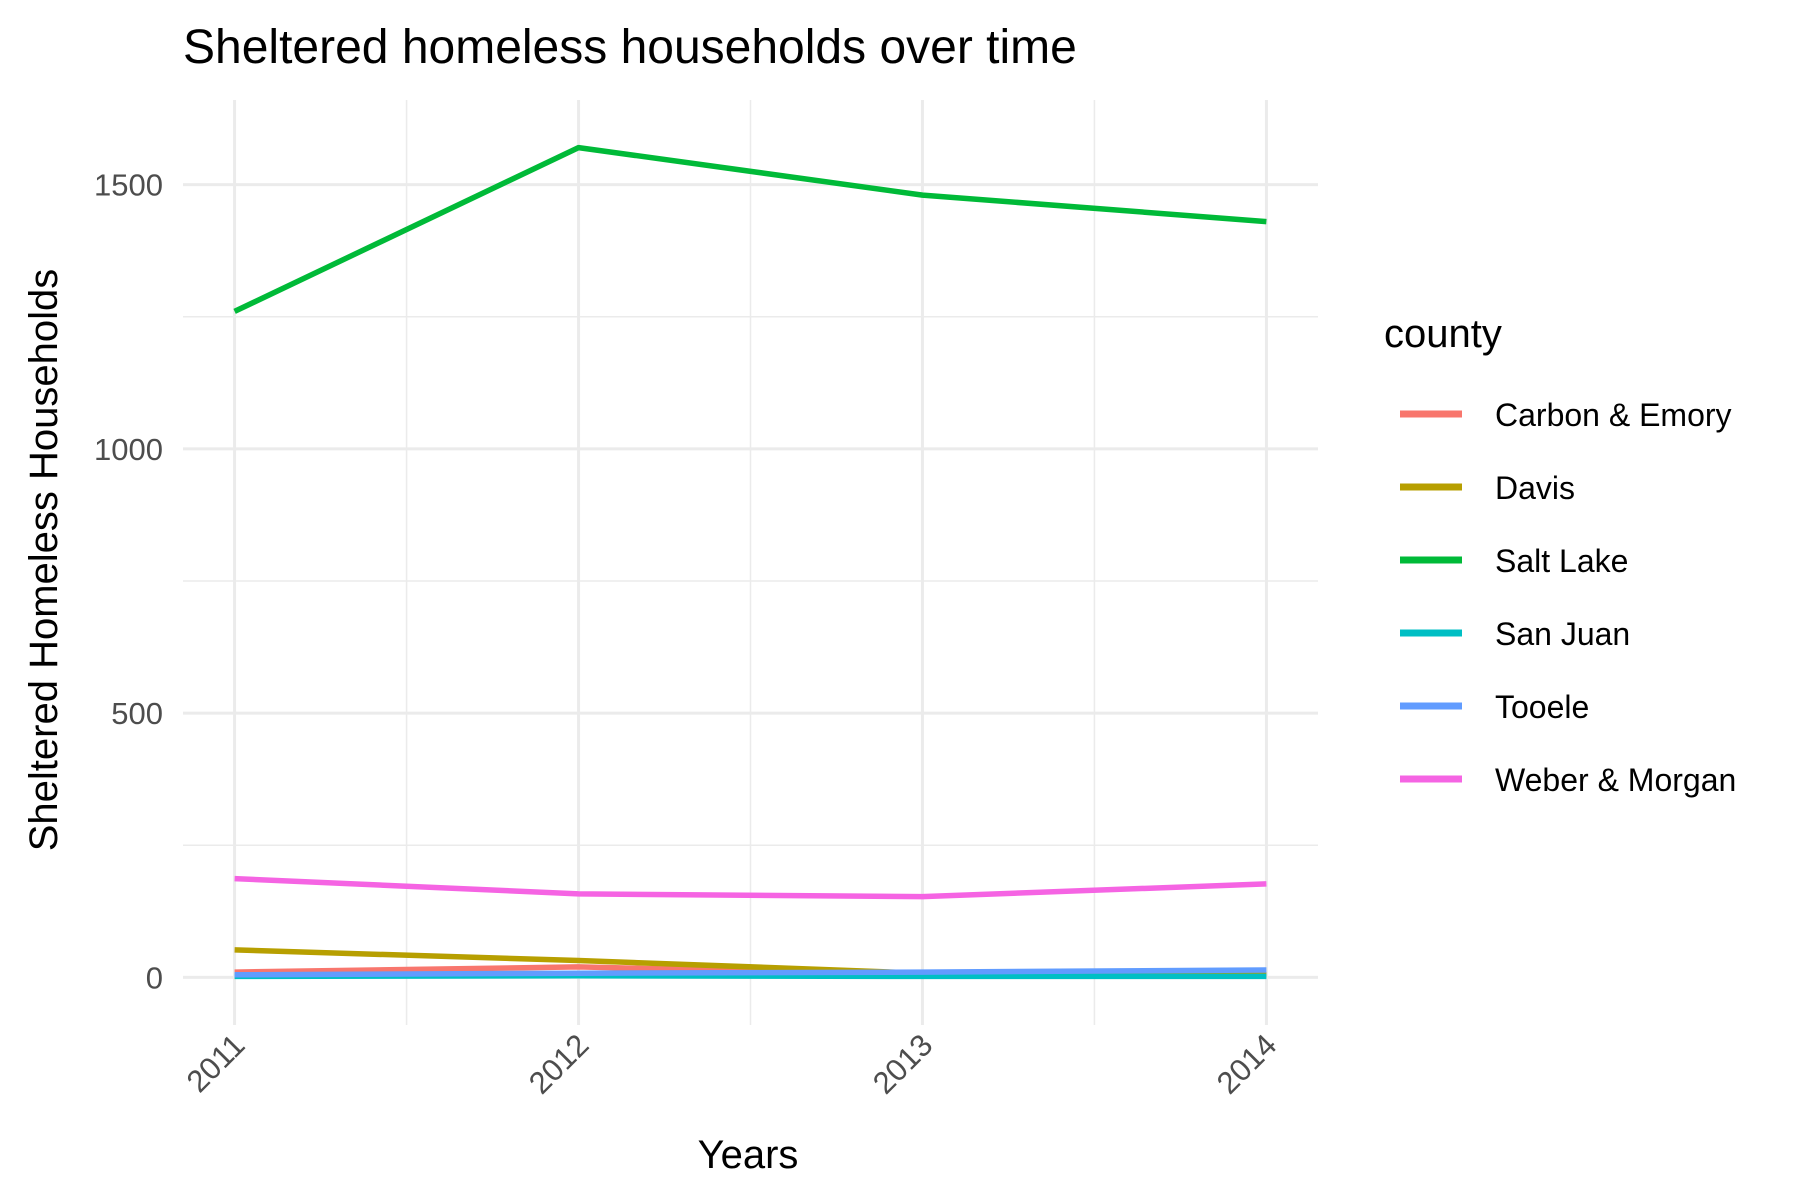  What do you see at coordinates (1542, 707) in the screenshot?
I see `legend-label-tooele: Tooele` at bounding box center [1542, 707].